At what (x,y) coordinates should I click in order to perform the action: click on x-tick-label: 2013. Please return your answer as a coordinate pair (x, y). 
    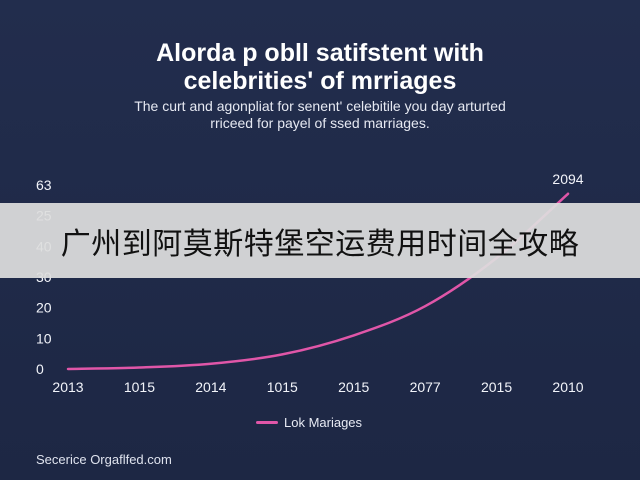
    Looking at the image, I should click on (67, 387).